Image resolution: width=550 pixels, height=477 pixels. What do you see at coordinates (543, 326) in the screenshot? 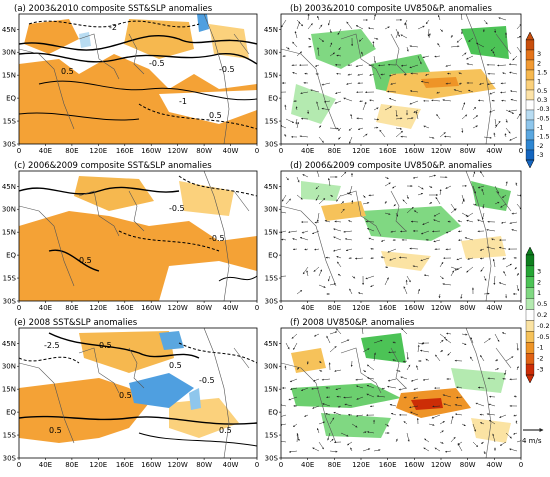
I see `colorbar-label: -0.2` at bounding box center [543, 326].